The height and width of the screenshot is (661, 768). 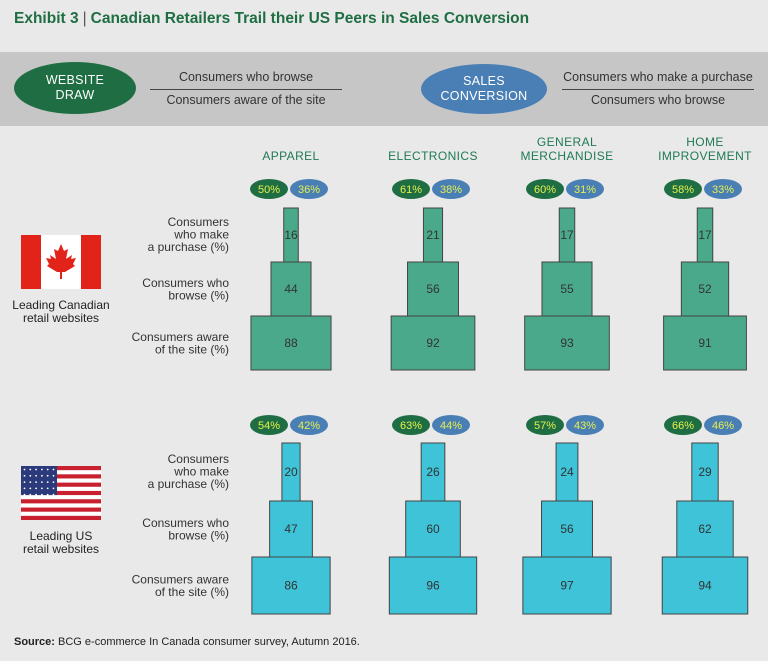 I want to click on category-label: GENERAL, so click(x=567, y=142).